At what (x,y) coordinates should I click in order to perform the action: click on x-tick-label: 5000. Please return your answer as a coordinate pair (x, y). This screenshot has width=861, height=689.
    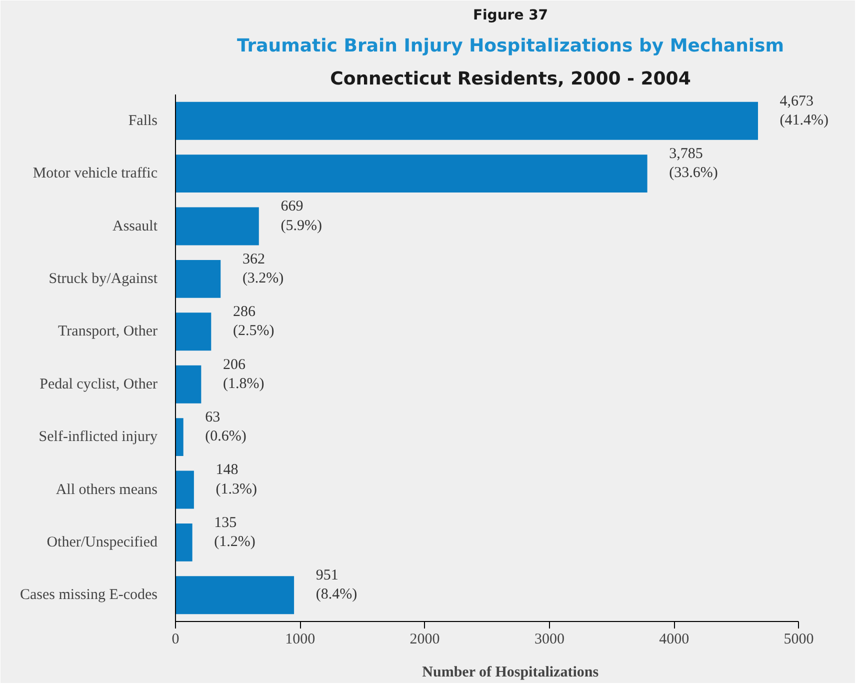
    Looking at the image, I should click on (799, 640).